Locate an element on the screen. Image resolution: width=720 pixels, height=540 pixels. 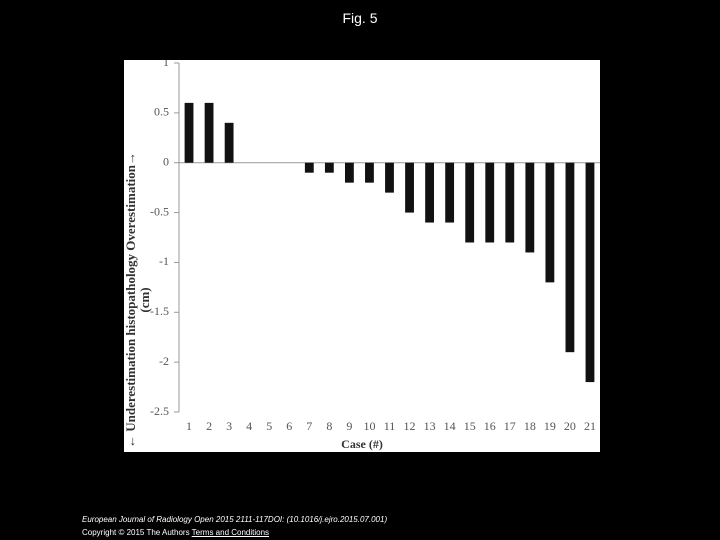
y-tick-label: 1 is located at coordinates (166, 64).